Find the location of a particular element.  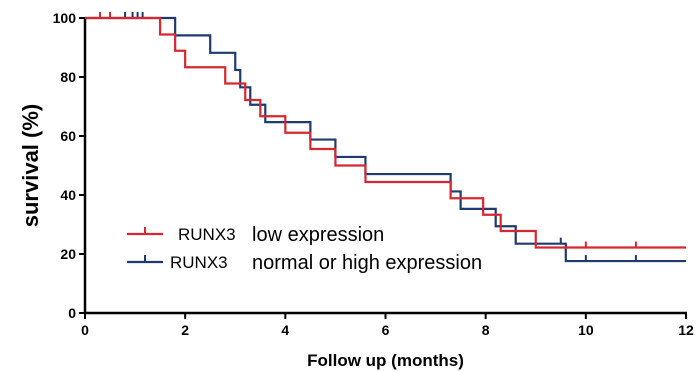

legend-label-low-expression: RUNX3 is located at coordinates (207, 234).